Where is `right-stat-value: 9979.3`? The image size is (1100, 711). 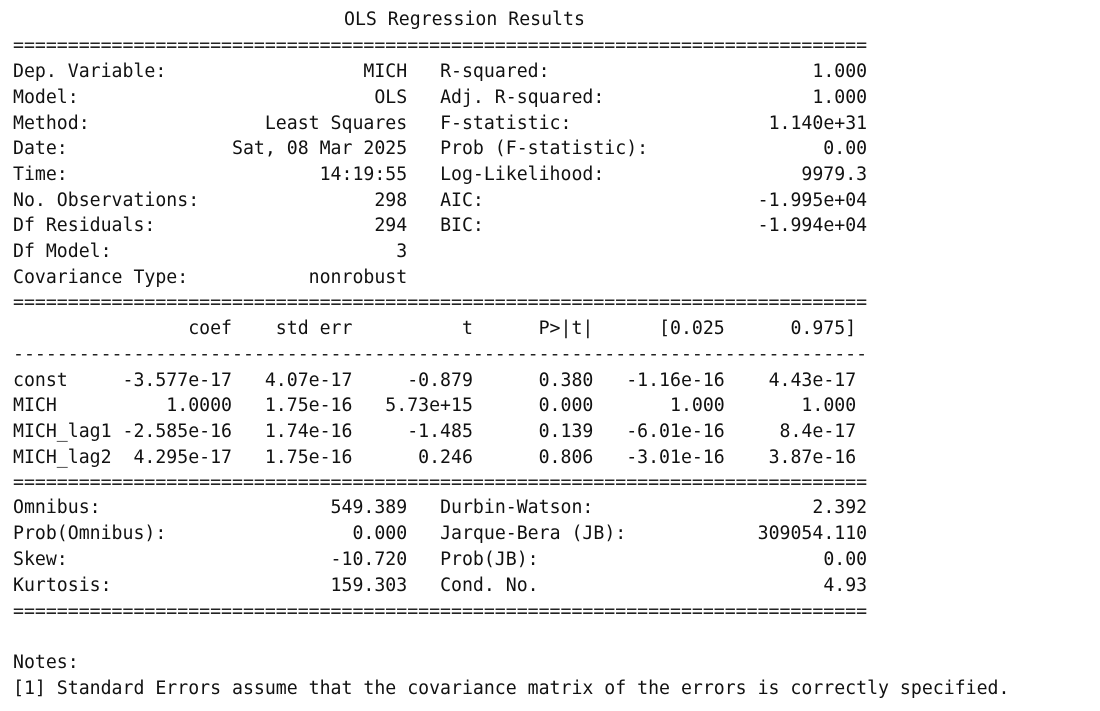
right-stat-value: 9979.3 is located at coordinates (736, 174).